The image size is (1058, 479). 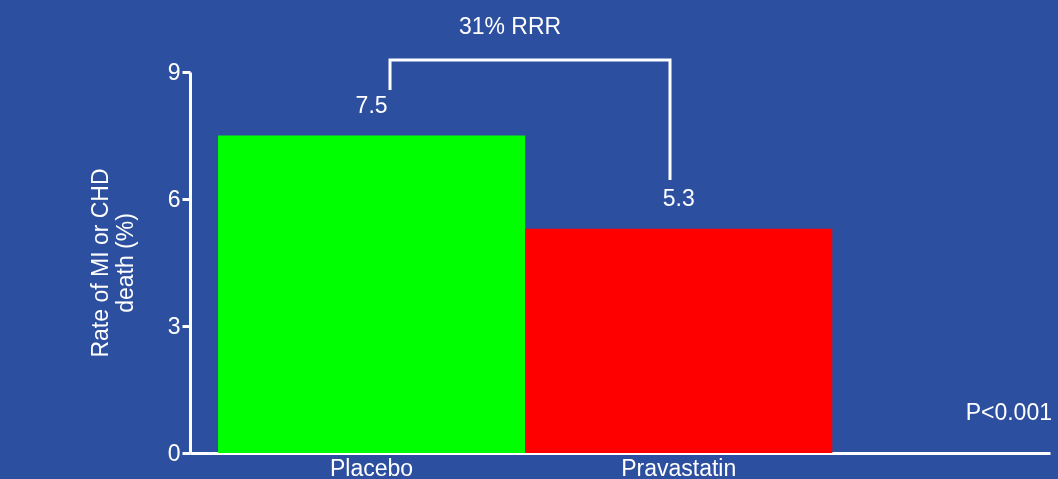 I want to click on data-label: 5.3, so click(x=678, y=197).